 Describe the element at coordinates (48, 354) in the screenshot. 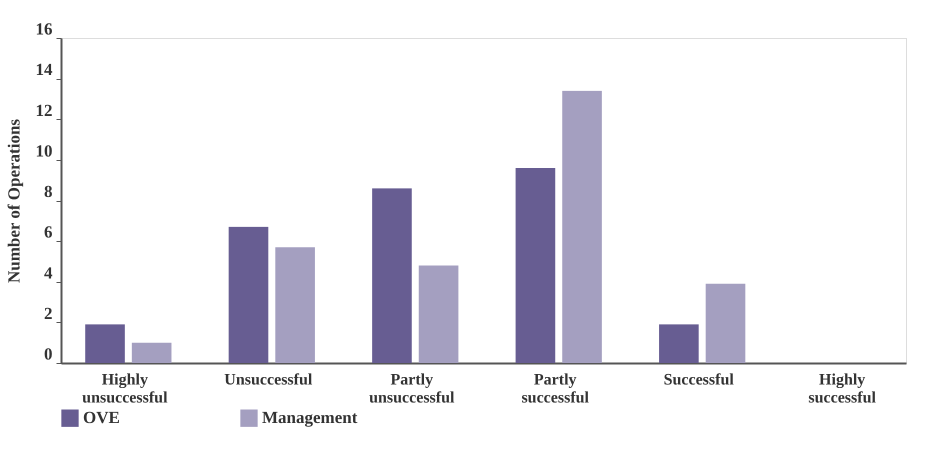

I see `y-tick-label: 0` at that location.